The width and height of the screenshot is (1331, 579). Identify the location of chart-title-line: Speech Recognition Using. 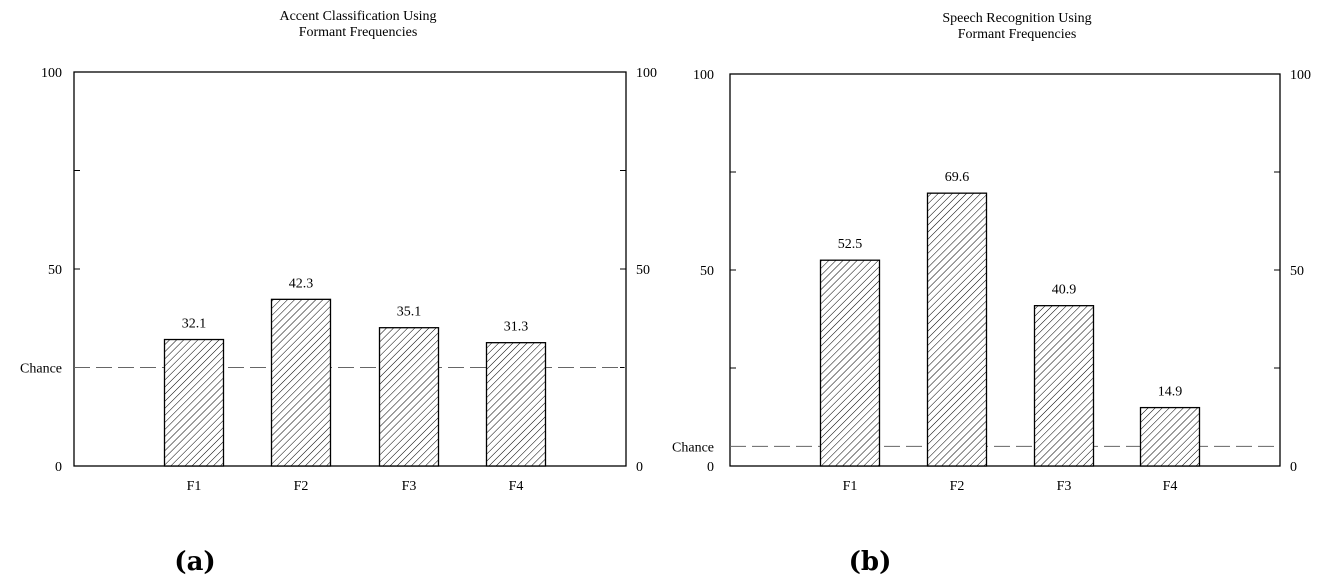
(1016, 18).